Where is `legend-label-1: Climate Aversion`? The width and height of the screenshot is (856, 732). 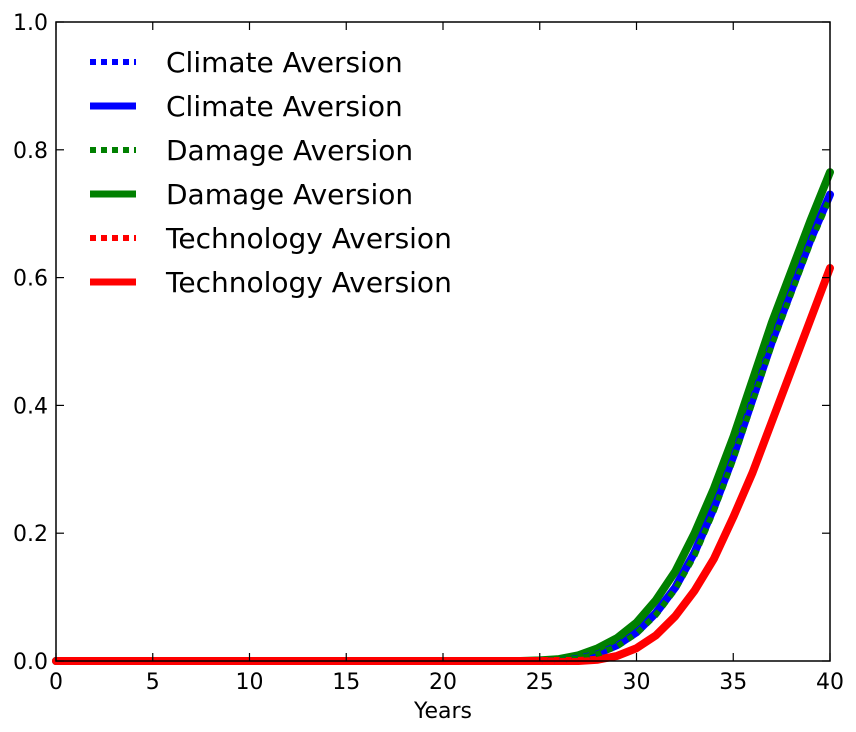
legend-label-1: Climate Aversion is located at coordinates (284, 106).